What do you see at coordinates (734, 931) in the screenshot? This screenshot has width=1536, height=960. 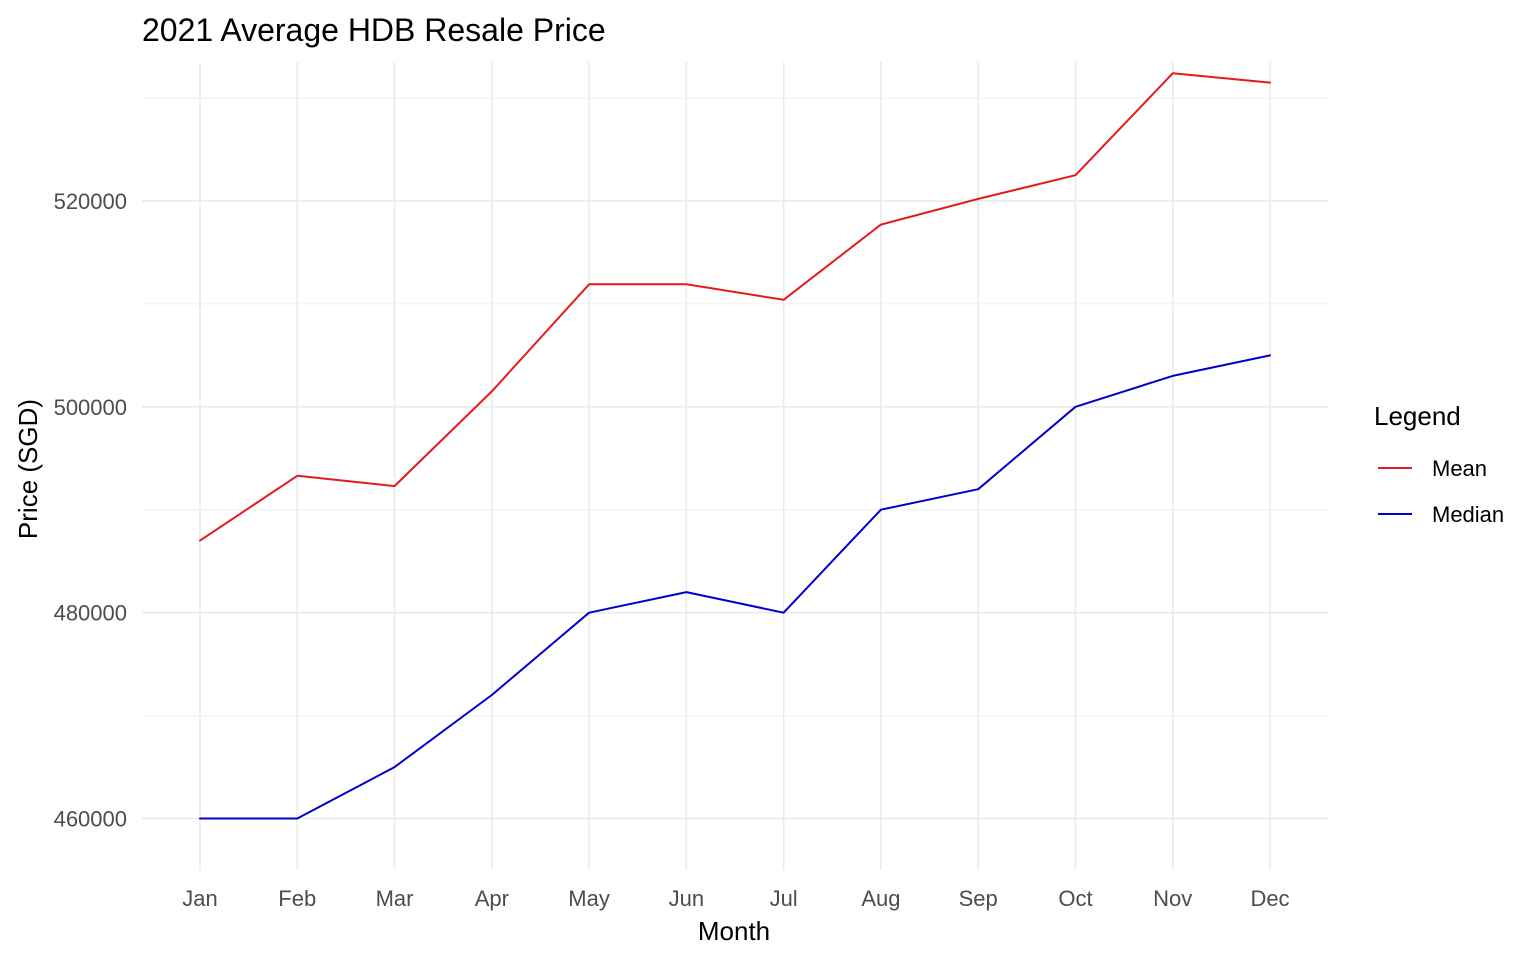 I see `x-axis-title: Month` at bounding box center [734, 931].